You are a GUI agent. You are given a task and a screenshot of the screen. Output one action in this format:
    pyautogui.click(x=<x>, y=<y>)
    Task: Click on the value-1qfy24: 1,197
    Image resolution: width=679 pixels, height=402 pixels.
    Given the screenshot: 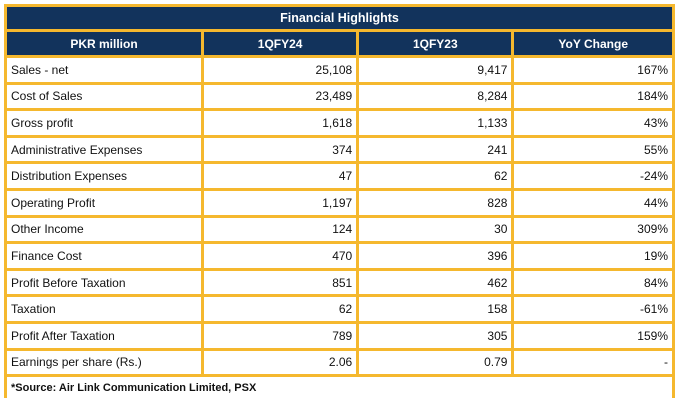 What is the action you would take?
    pyautogui.click(x=280, y=202)
    